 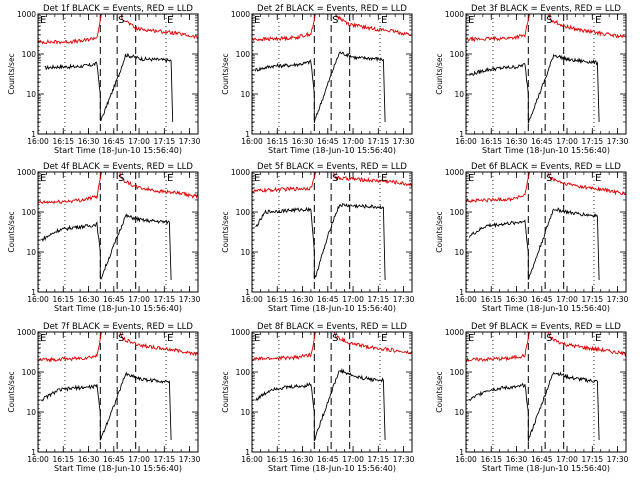 What do you see at coordinates (332, 167) in the screenshot?
I see `chart-title: Det 5f BLACK = Events, RED = LLD` at bounding box center [332, 167].